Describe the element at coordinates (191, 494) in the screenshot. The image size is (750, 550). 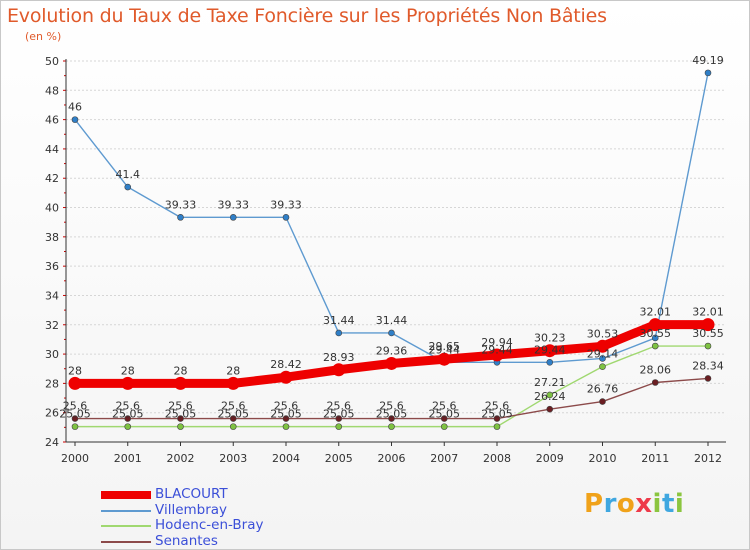
I see `legend-label: BLACOURT` at that location.